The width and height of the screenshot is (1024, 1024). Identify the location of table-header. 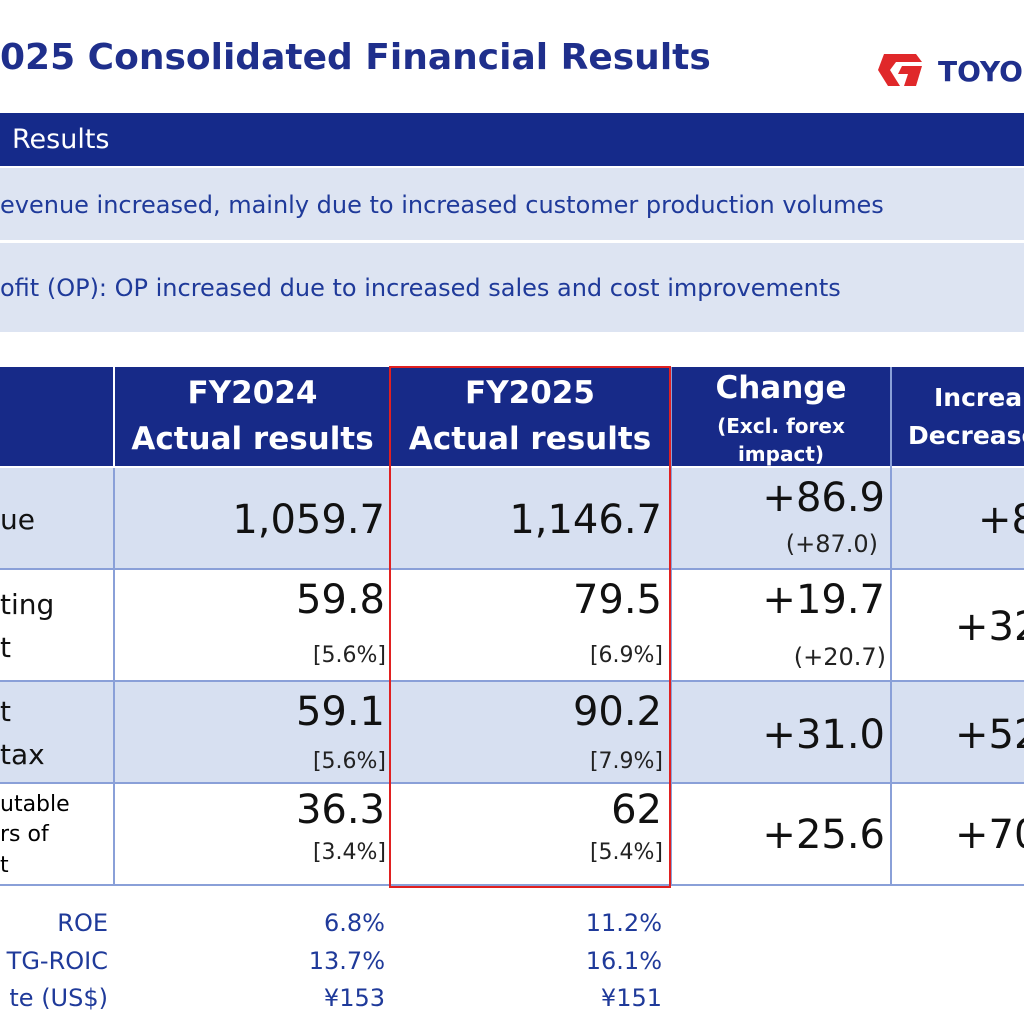
(512, 416).